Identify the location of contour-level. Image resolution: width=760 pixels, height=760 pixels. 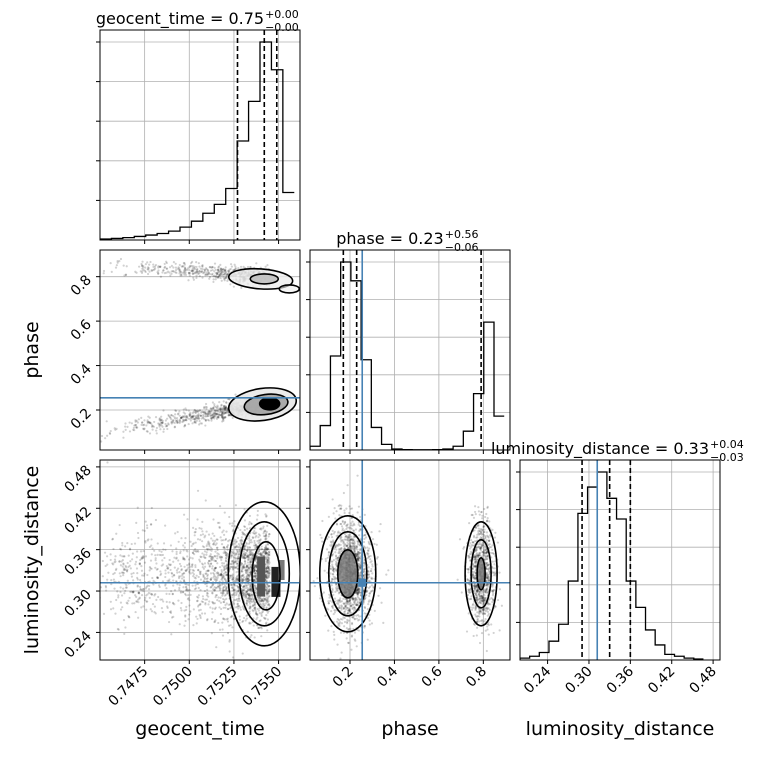
(264, 279).